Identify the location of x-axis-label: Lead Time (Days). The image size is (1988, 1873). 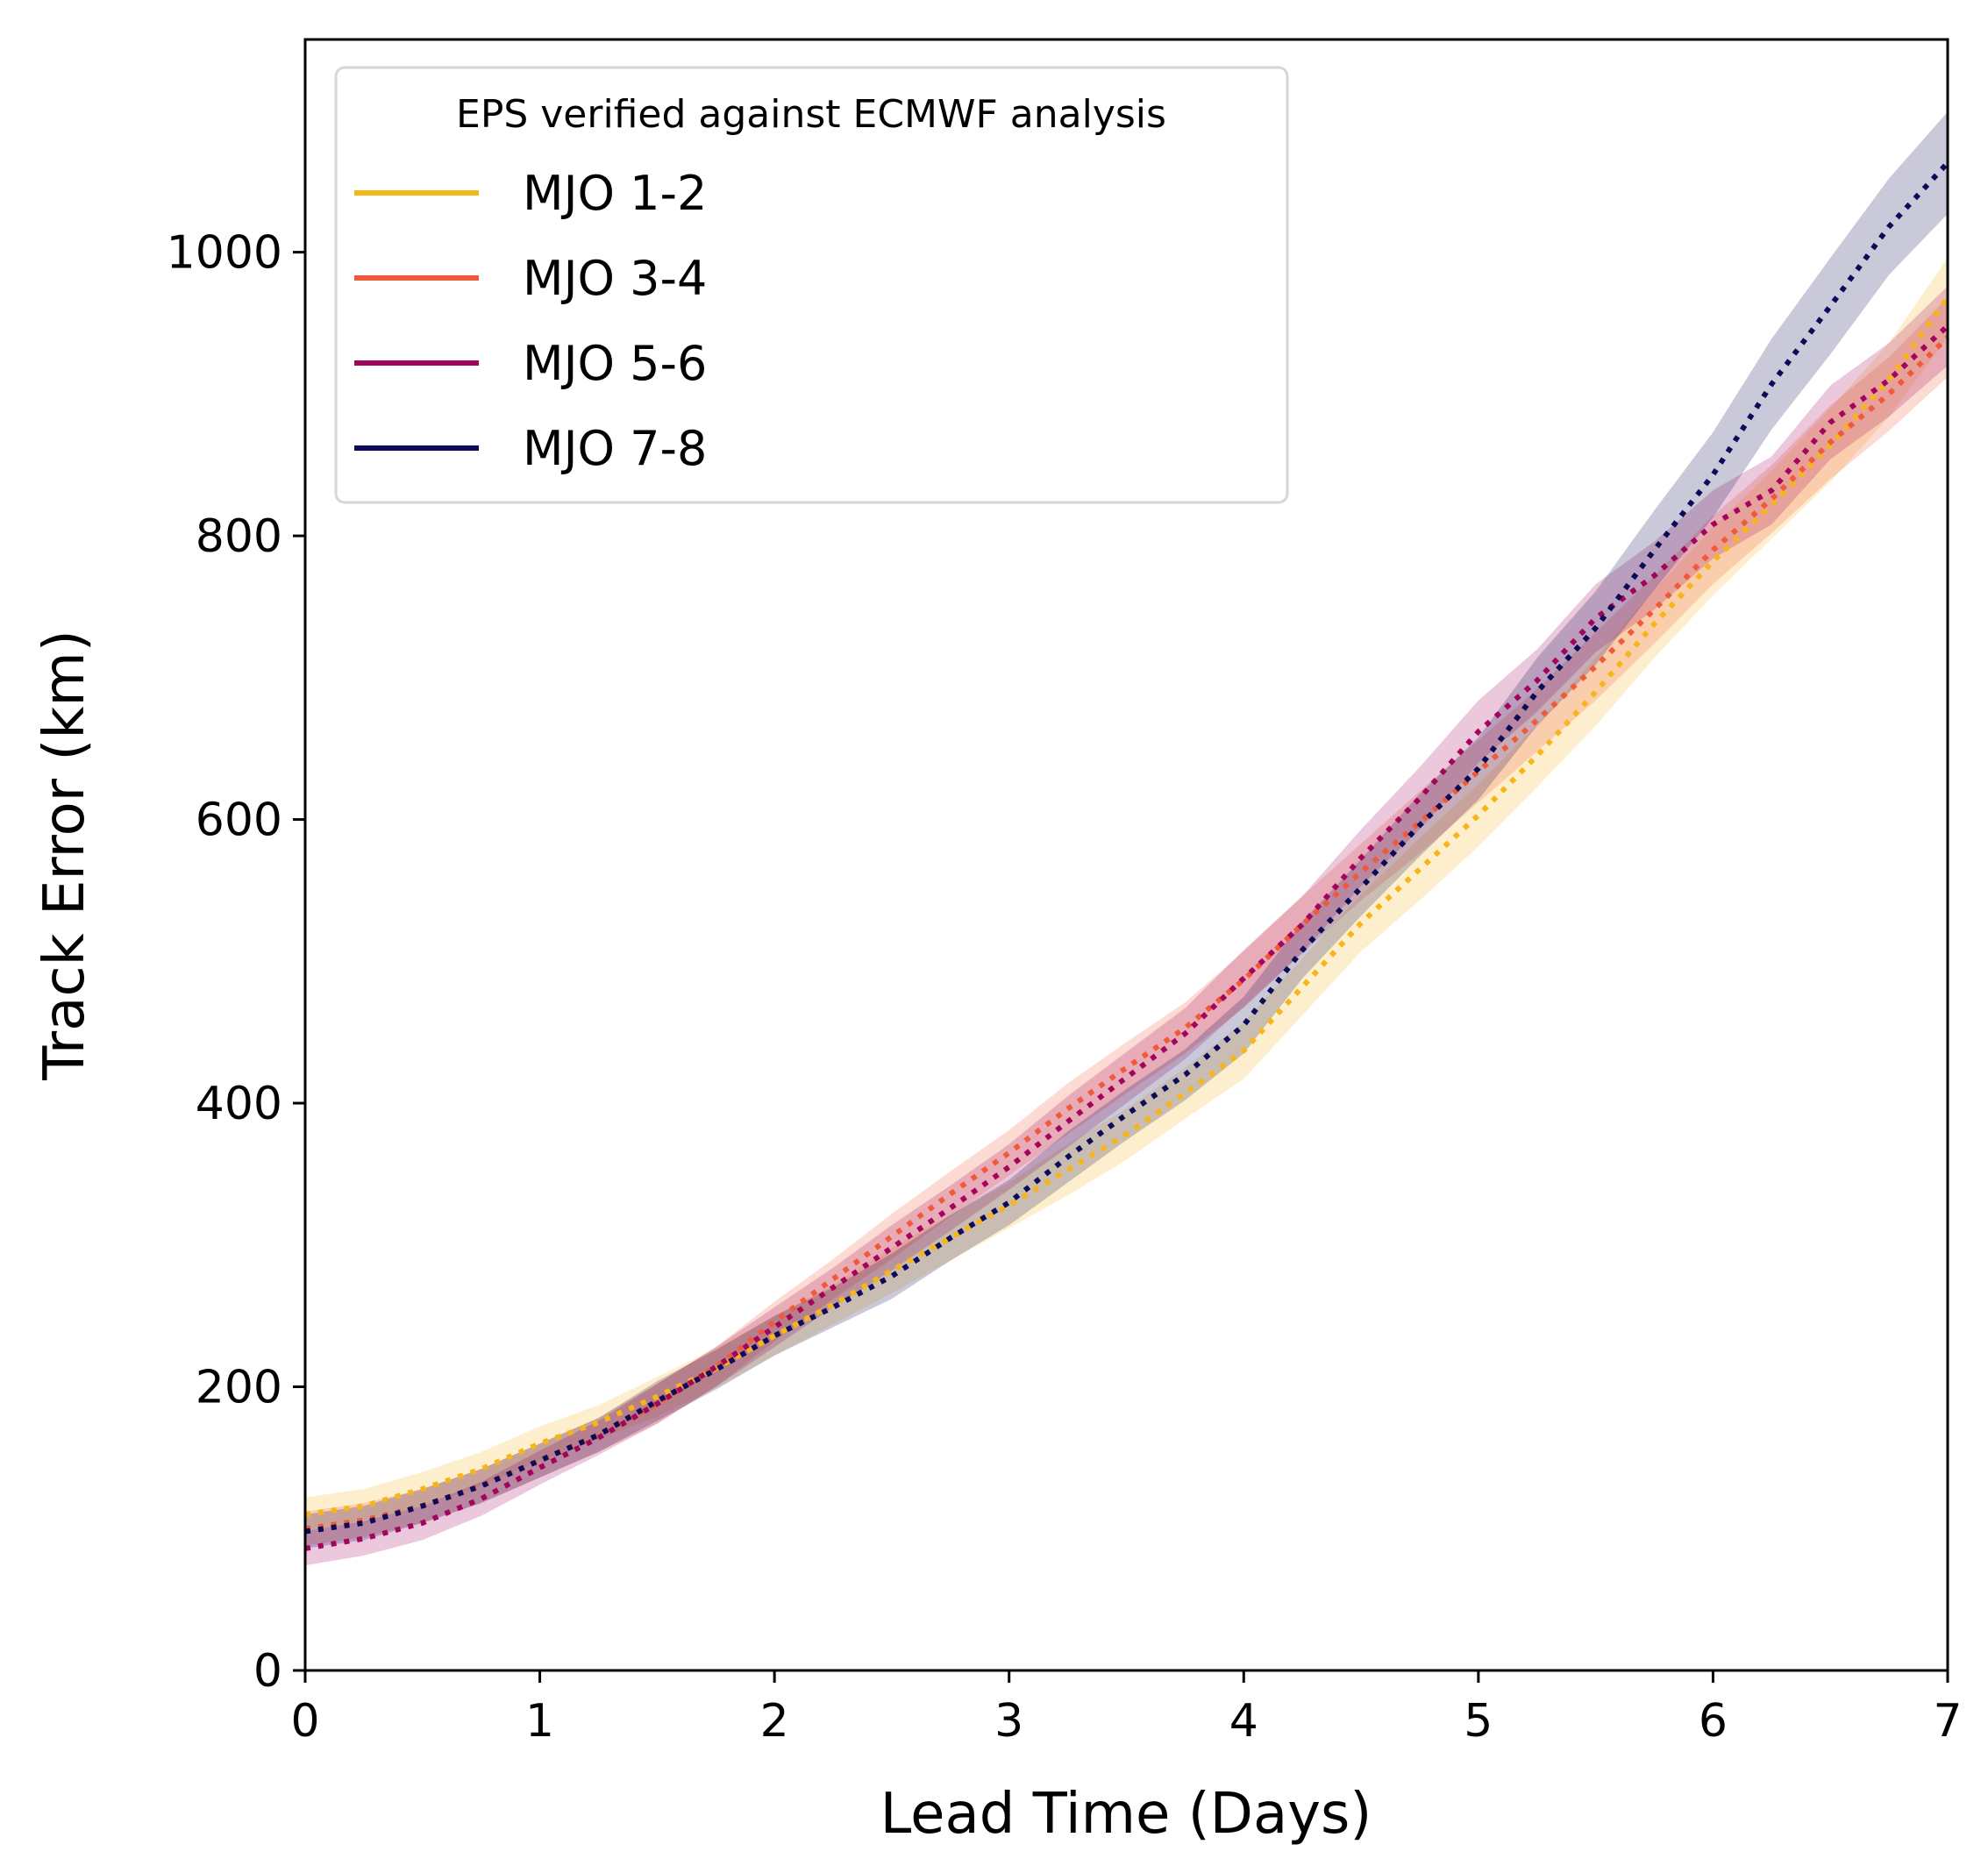
(1126, 1814).